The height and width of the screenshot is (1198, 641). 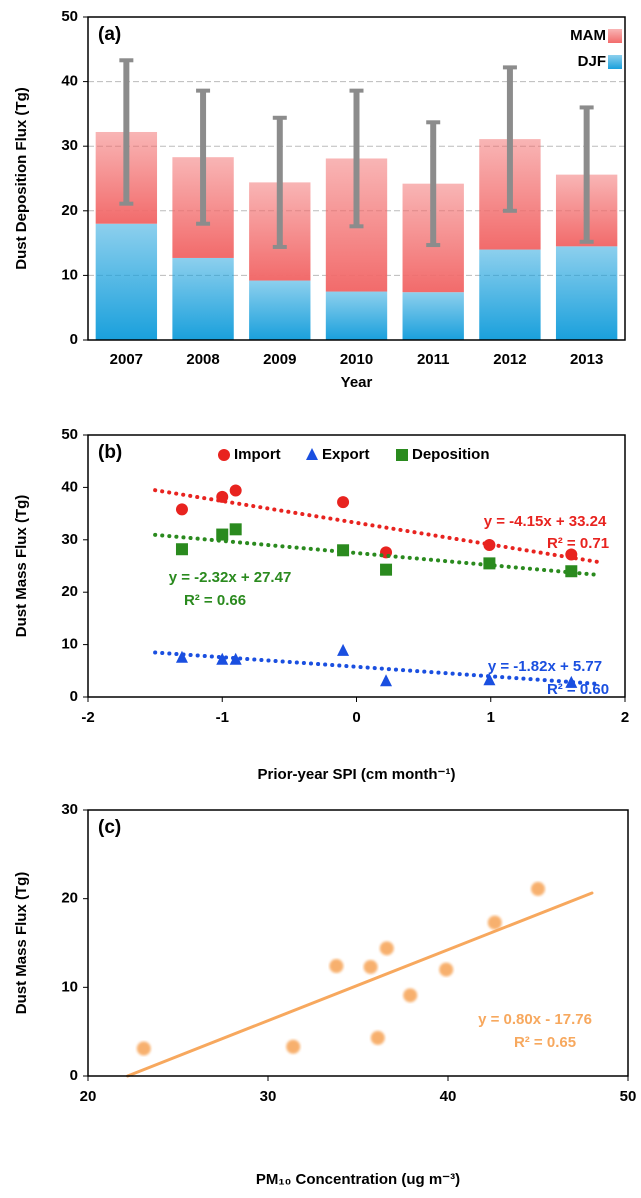 I want to click on trend-r2: R² = 0.65, so click(x=545, y=1042).